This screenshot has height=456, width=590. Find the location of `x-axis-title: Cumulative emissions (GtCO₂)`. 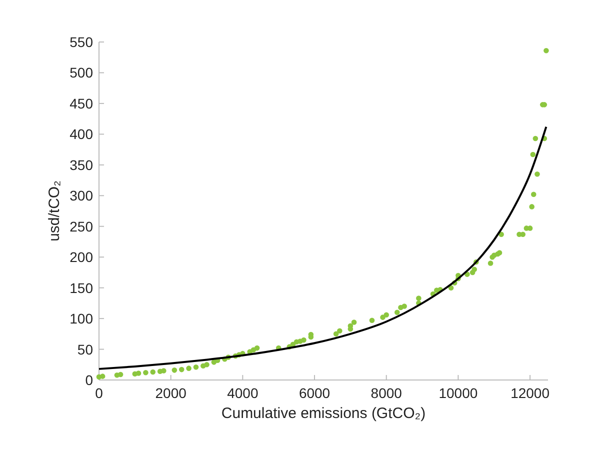

x-axis-title: Cumulative emissions (GtCO₂) is located at coordinates (323, 413).